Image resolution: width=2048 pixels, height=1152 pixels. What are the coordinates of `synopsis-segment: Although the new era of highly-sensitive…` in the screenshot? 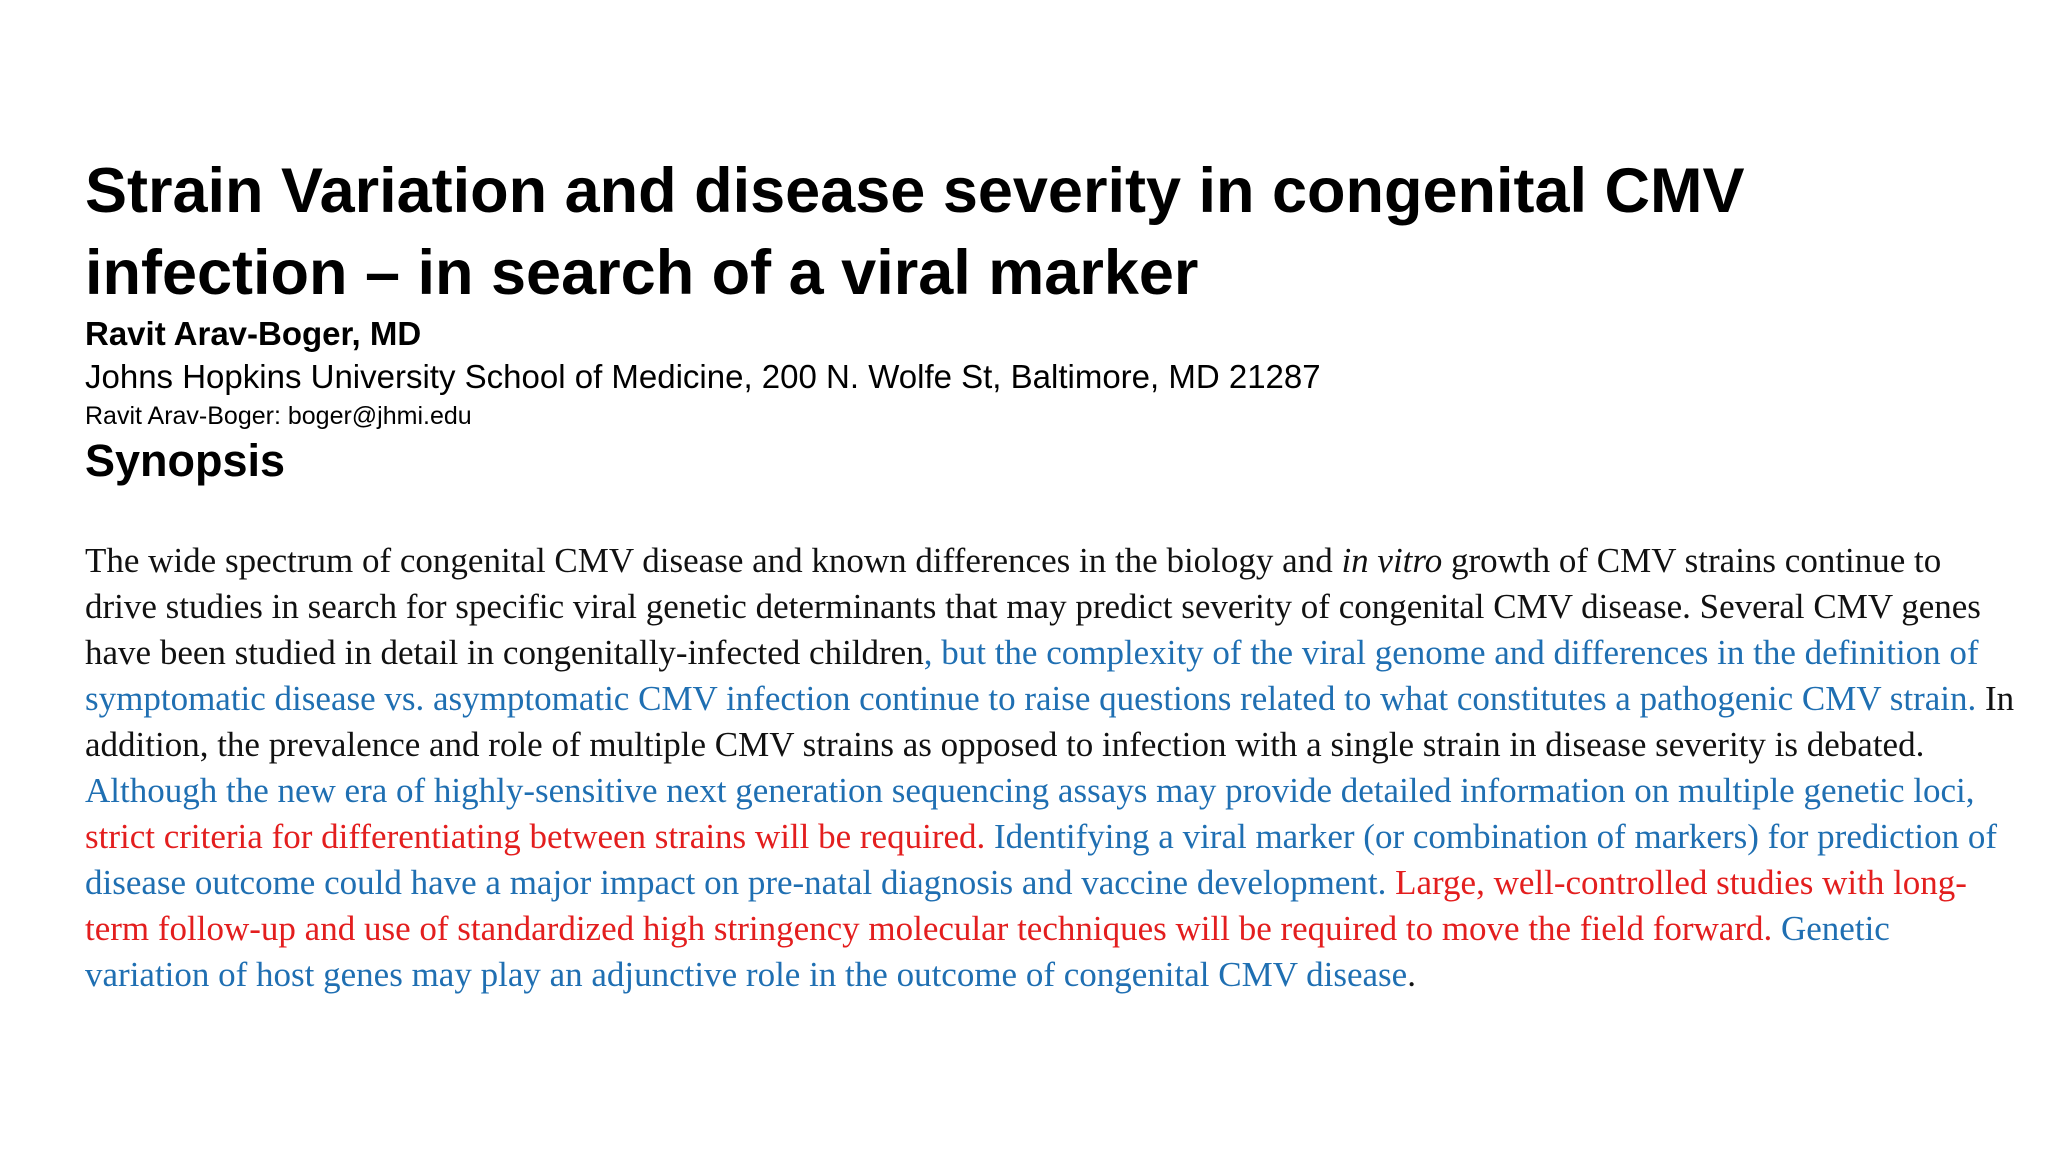 It's located at (1030, 790).